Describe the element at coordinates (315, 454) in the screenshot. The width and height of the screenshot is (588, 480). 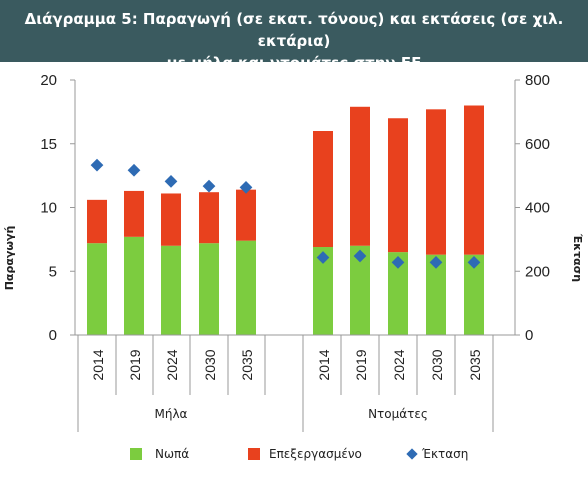
I see `legend-label-processed: Επεξεργασμένο` at that location.